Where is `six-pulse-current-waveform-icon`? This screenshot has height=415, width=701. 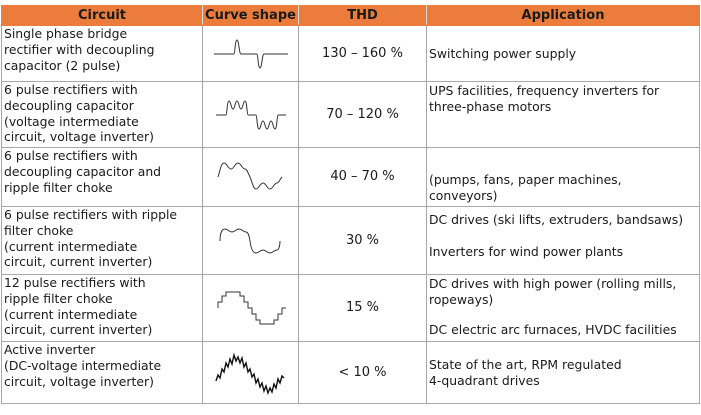 six-pulse-current-waveform-icon is located at coordinates (249, 240).